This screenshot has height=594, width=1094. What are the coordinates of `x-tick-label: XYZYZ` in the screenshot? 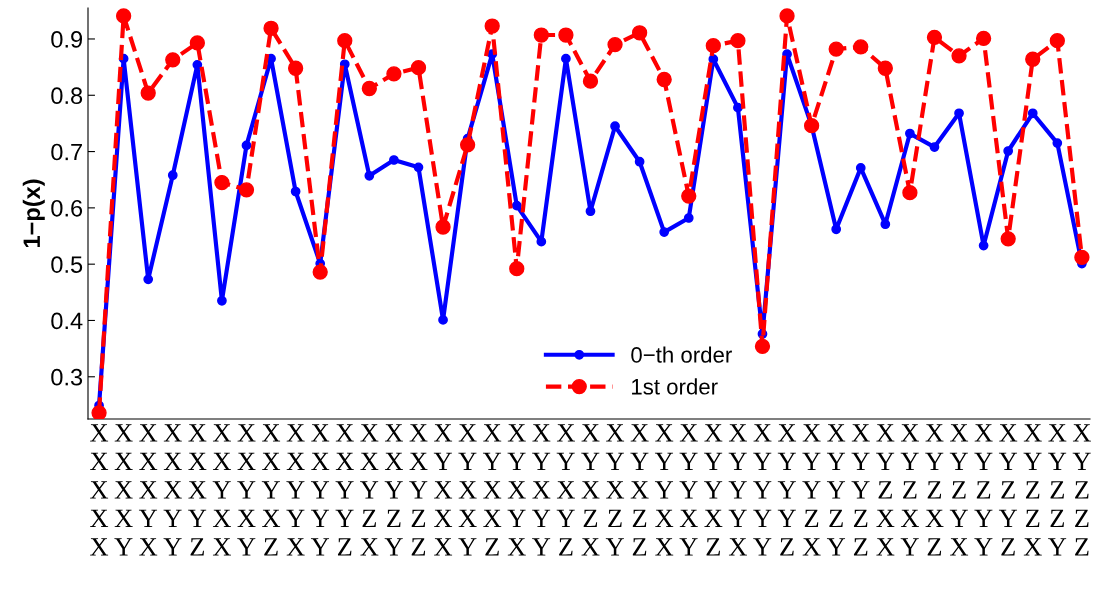 It's located at (1008, 490).